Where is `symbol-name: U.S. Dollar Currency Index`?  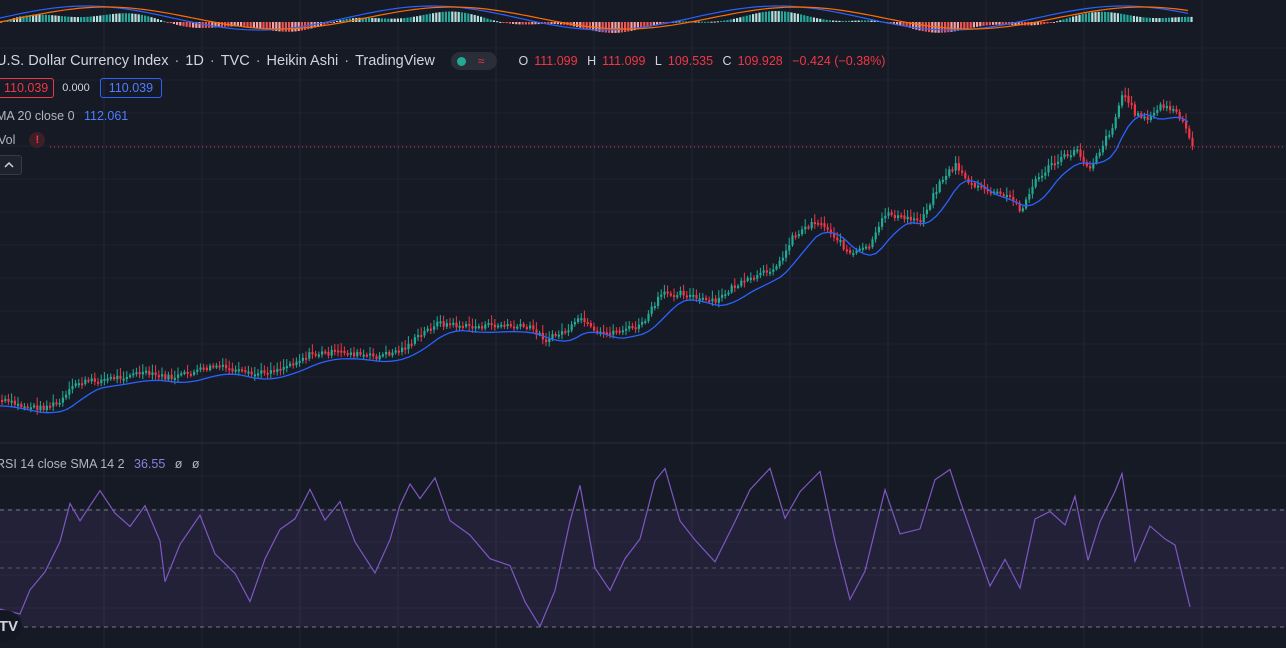 symbol-name: U.S. Dollar Currency Index is located at coordinates (84, 61).